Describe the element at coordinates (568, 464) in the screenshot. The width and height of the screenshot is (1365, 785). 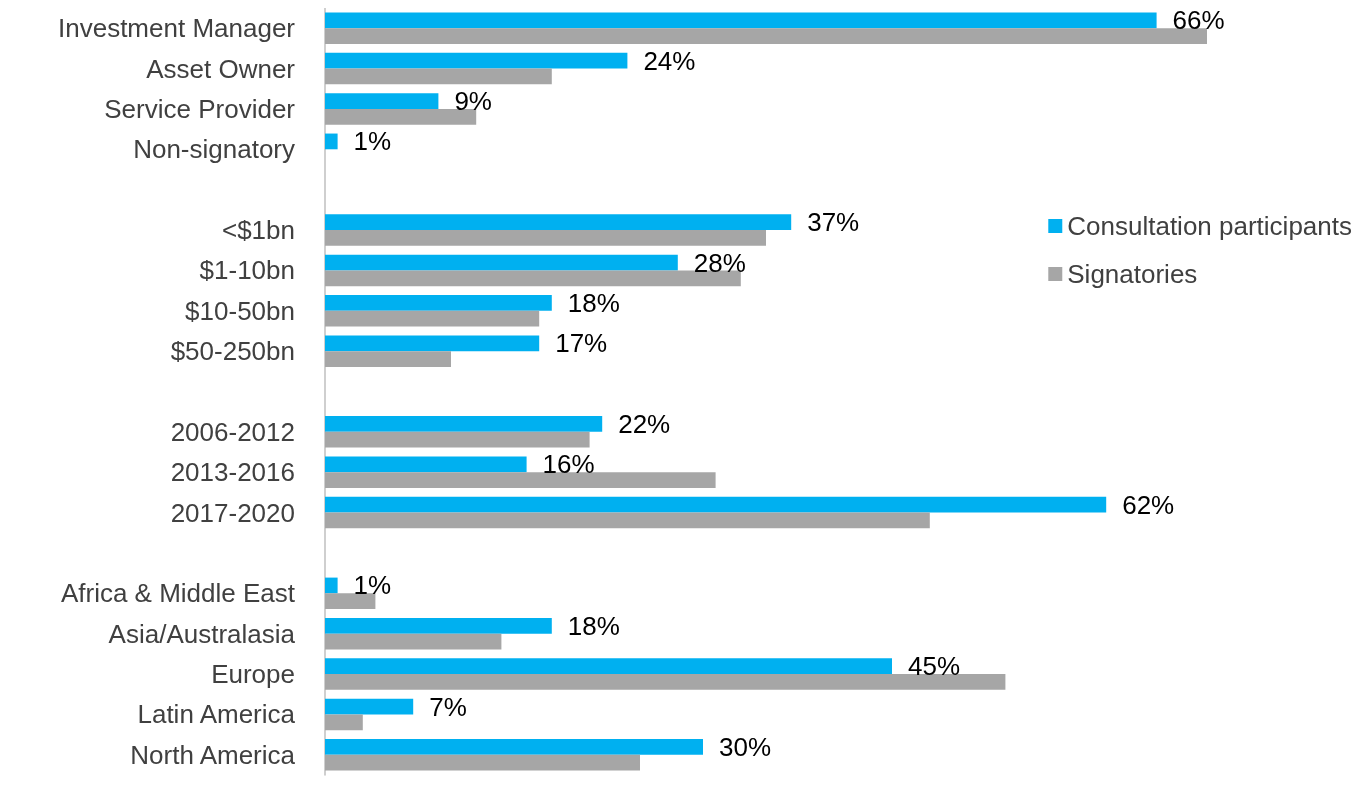
I see `data-label: 16%` at that location.